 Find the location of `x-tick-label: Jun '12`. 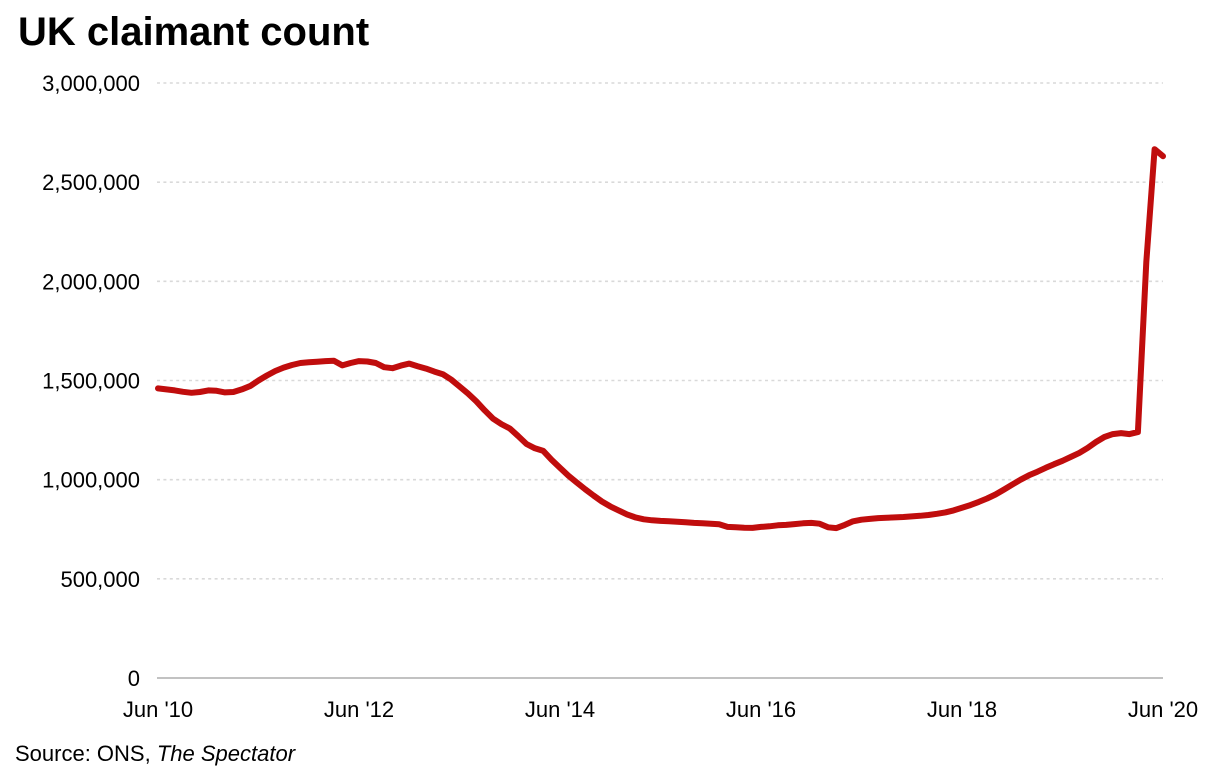

x-tick-label: Jun '12 is located at coordinates (359, 709).